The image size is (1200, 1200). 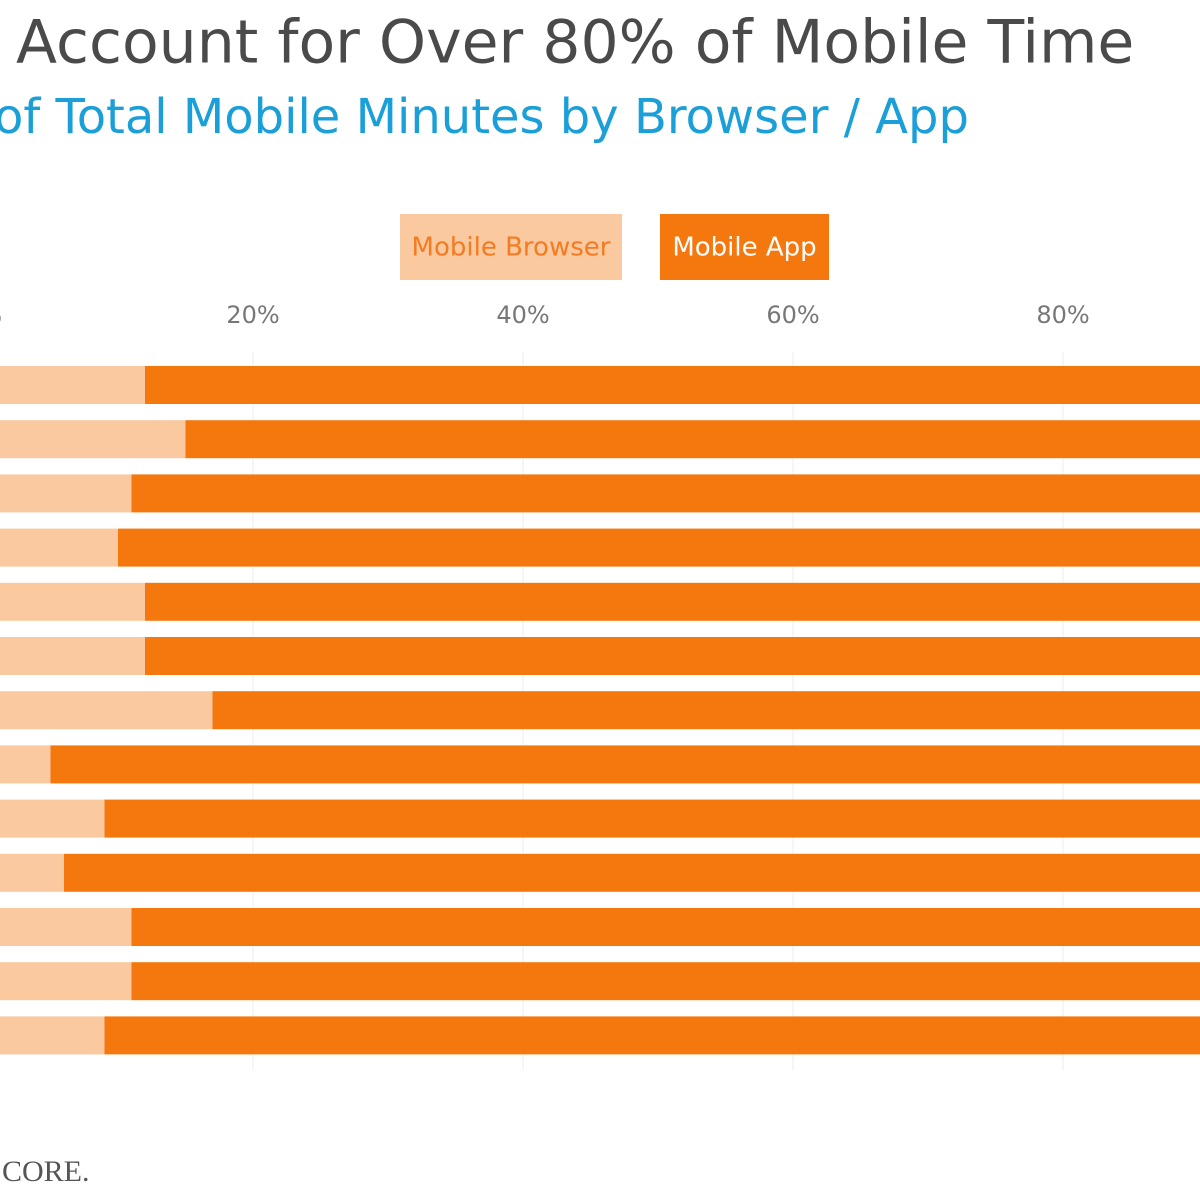 I want to click on source: CORE., so click(x=46, y=1171).